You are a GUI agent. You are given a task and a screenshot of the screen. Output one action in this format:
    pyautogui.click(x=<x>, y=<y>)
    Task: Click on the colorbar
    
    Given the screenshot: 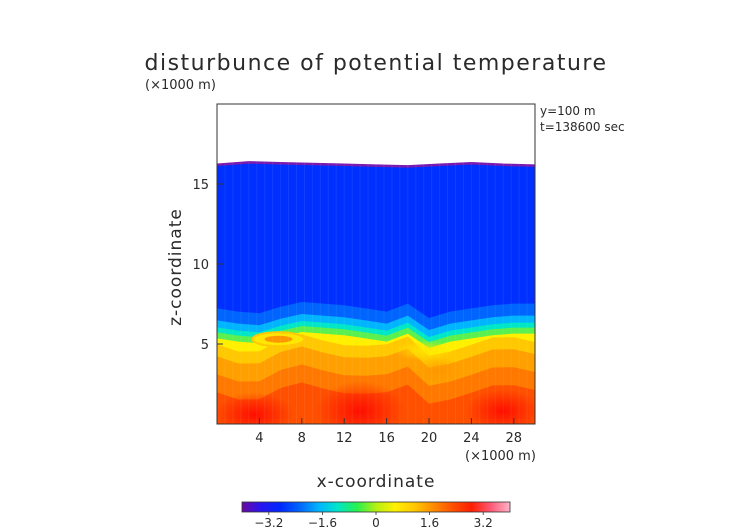 What is the action you would take?
    pyautogui.click(x=376, y=507)
    